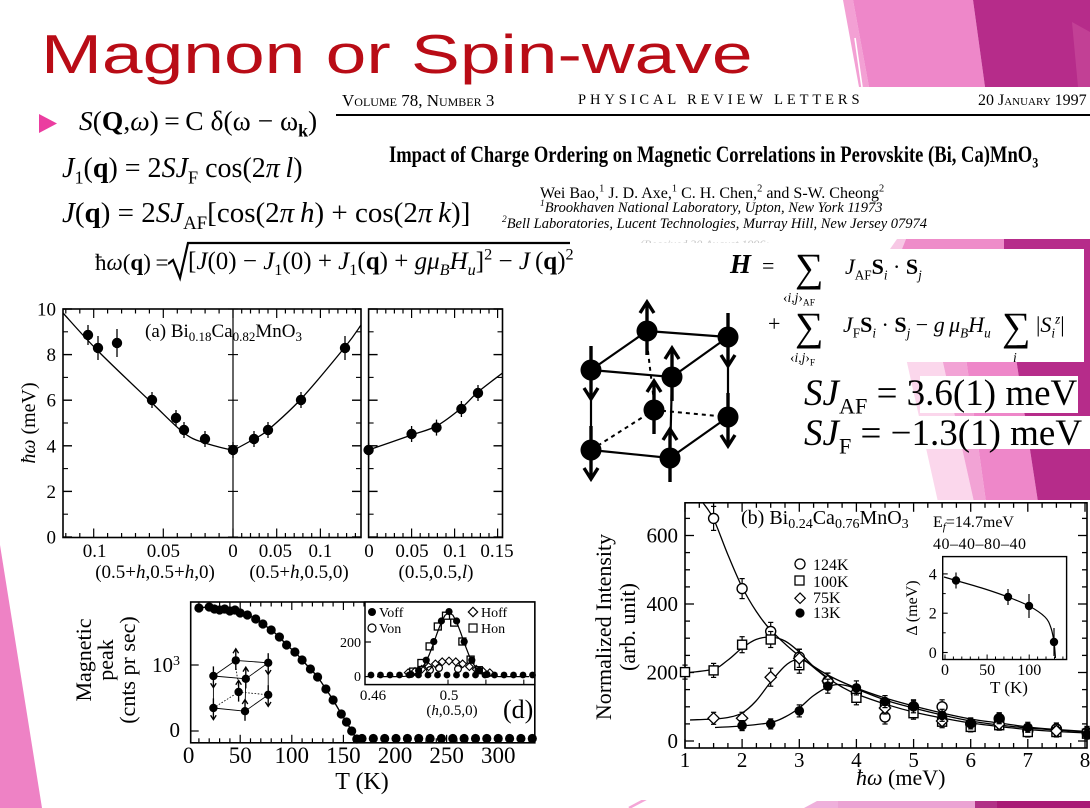  What do you see at coordinates (831, 582) in the screenshot?
I see `svg-text: 100K` at bounding box center [831, 582].